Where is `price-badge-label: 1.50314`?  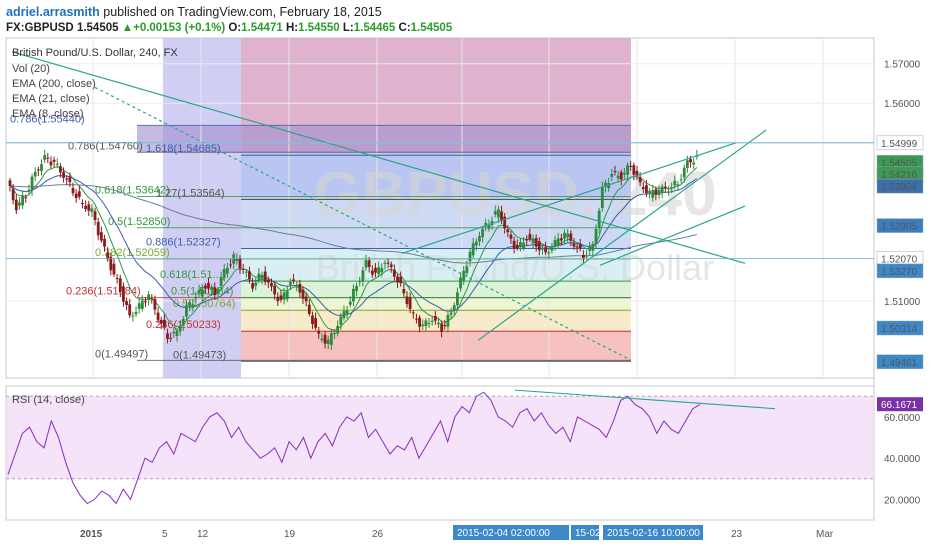
price-badge-label: 1.50314 is located at coordinates (899, 329).